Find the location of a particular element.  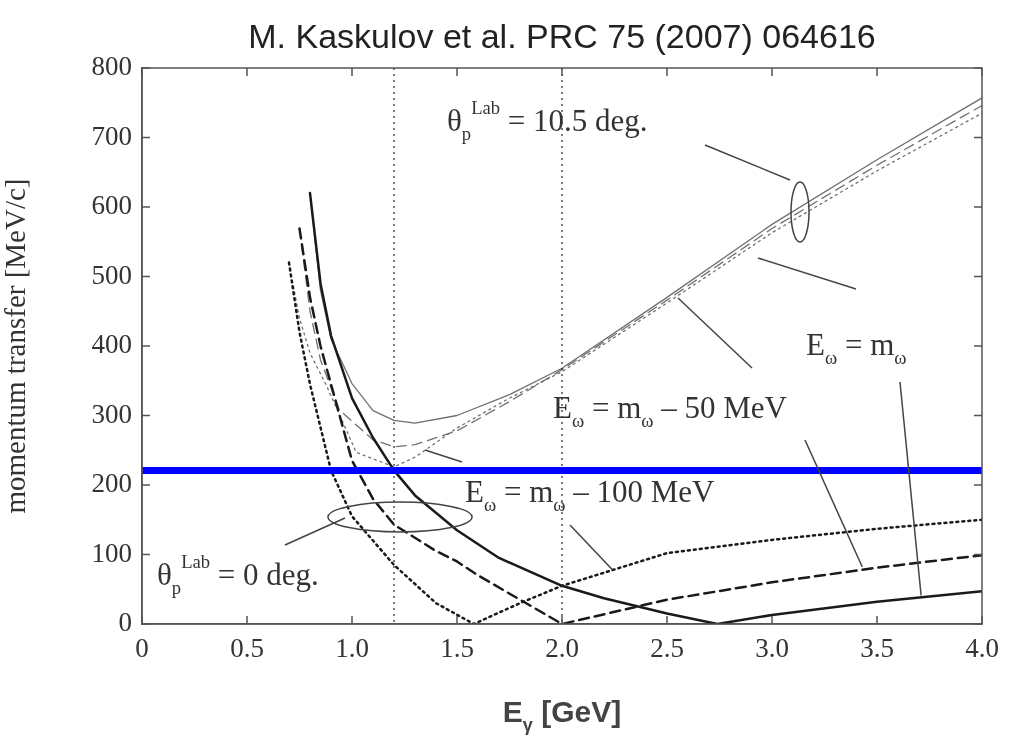

x-tick-label: 0.5 is located at coordinates (247, 648).